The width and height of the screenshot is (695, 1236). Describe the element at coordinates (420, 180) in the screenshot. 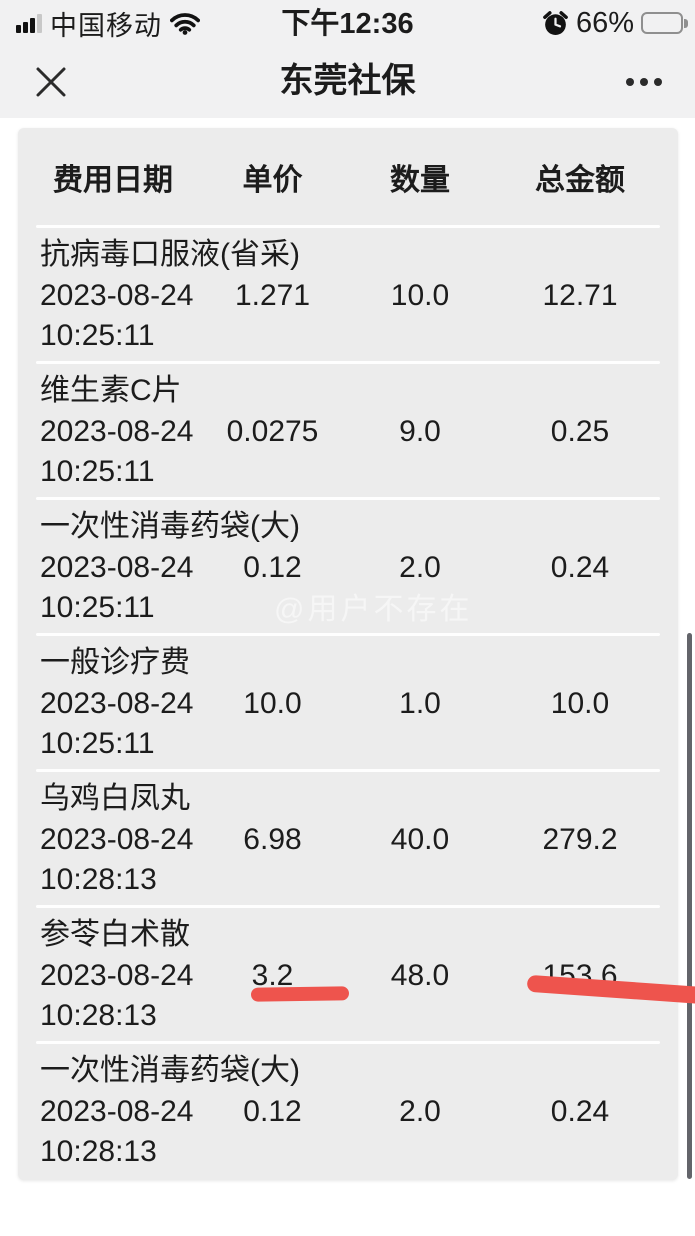

I see `column-header-quantity: 数量` at that location.